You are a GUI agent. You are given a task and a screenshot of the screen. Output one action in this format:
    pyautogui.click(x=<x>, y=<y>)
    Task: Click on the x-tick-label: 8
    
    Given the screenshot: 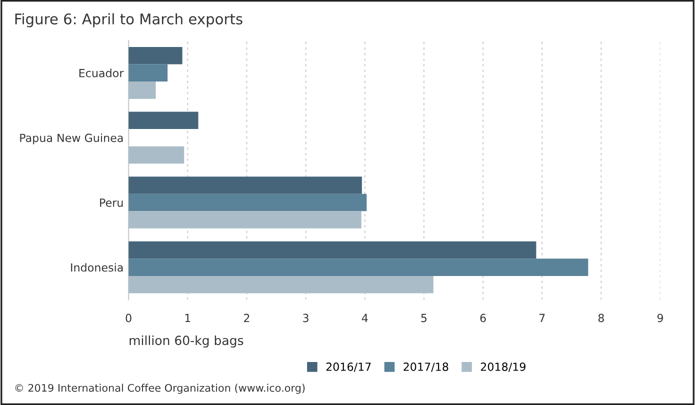 What is the action you would take?
    pyautogui.click(x=601, y=318)
    